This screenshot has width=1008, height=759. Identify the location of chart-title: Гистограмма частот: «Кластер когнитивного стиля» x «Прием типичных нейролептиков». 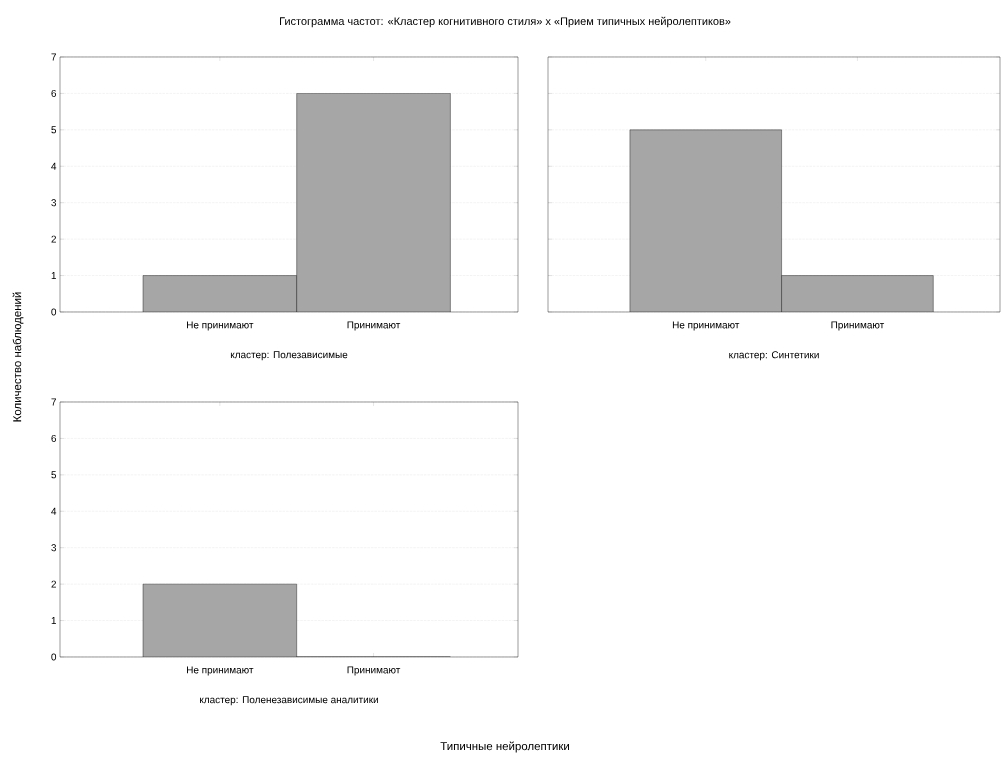
(505, 22).